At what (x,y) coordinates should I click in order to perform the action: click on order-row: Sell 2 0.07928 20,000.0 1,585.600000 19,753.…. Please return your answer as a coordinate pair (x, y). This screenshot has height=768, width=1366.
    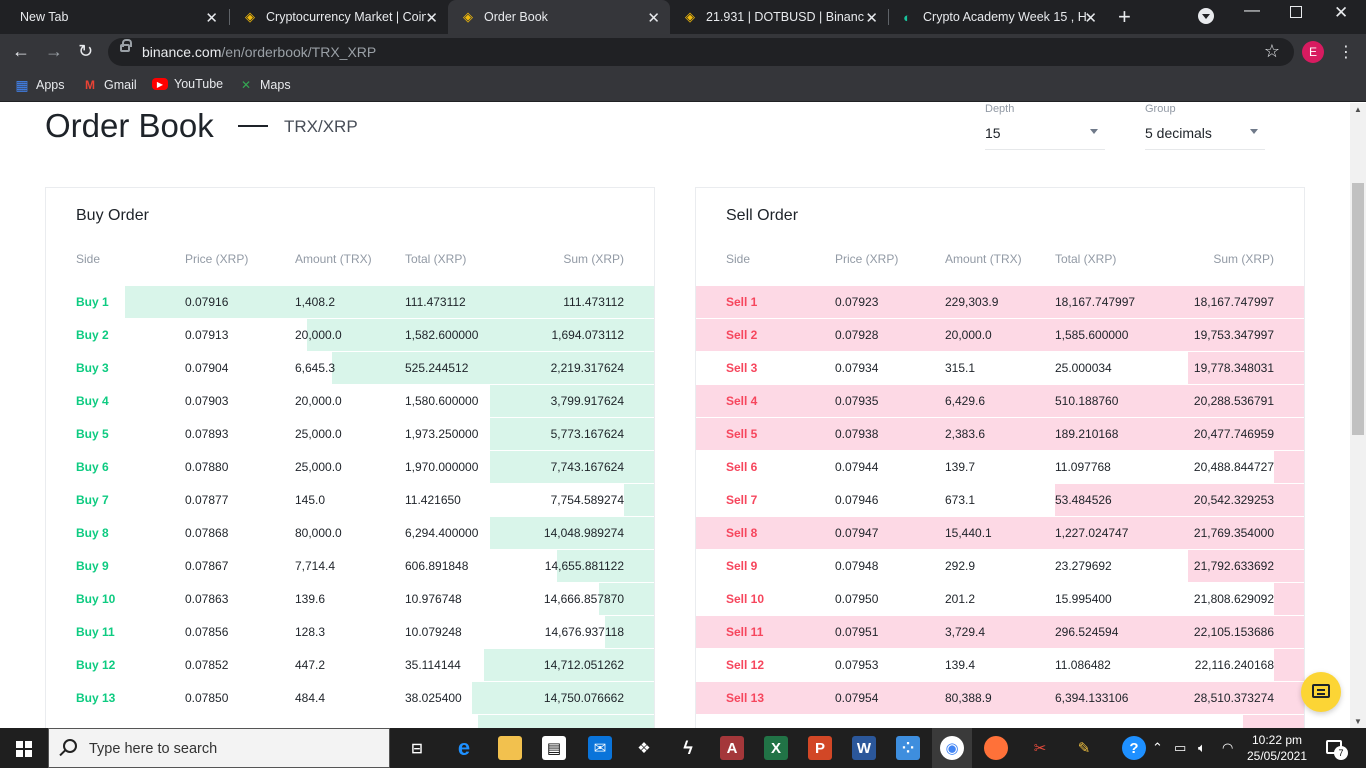
    Looking at the image, I should click on (1000, 335).